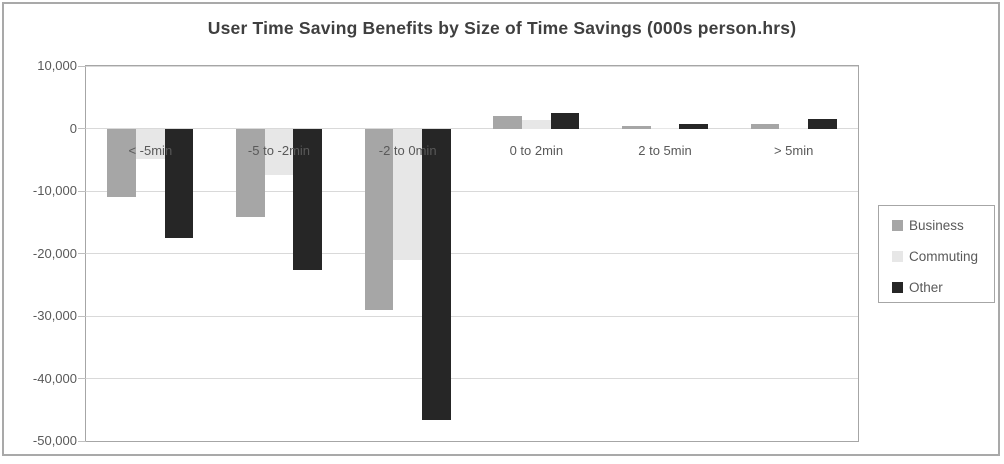 This screenshot has height=464, width=1004. What do you see at coordinates (407, 150) in the screenshot?
I see `x-axis-label: -2 to 0min` at bounding box center [407, 150].